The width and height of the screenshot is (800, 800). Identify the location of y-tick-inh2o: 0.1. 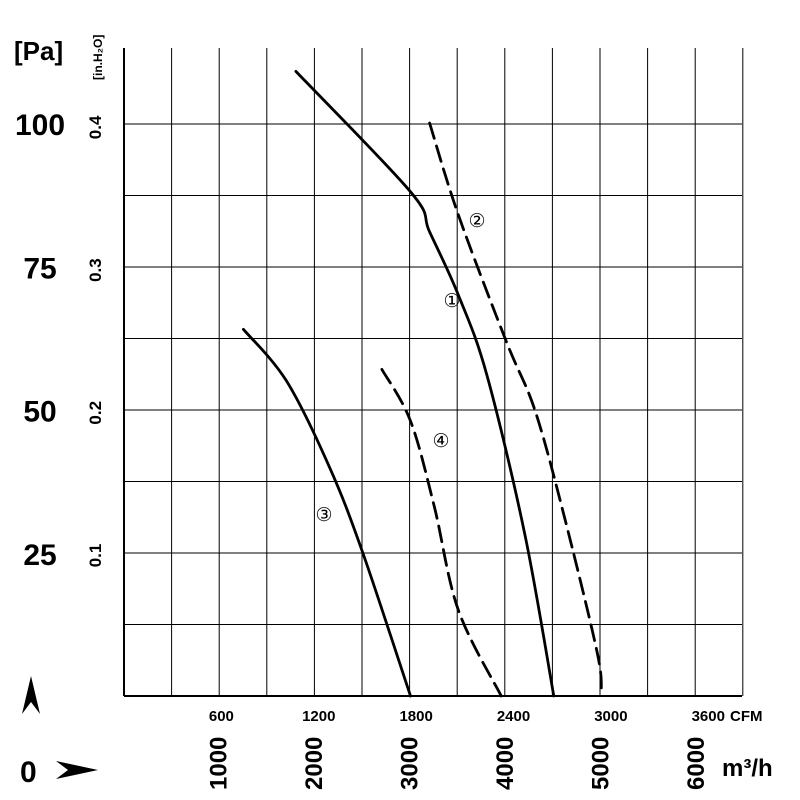
(95, 556).